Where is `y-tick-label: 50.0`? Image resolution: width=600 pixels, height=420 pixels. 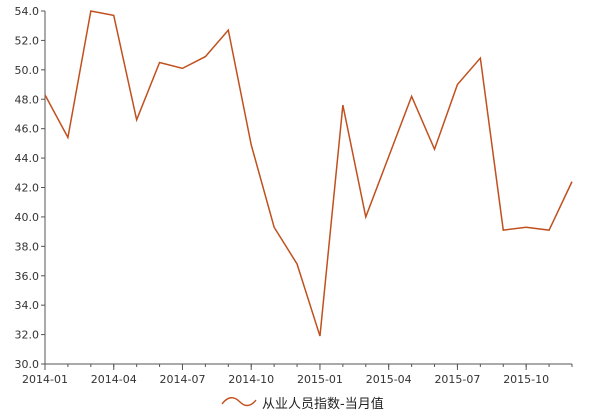
y-tick-label: 50.0 is located at coordinates (27, 70).